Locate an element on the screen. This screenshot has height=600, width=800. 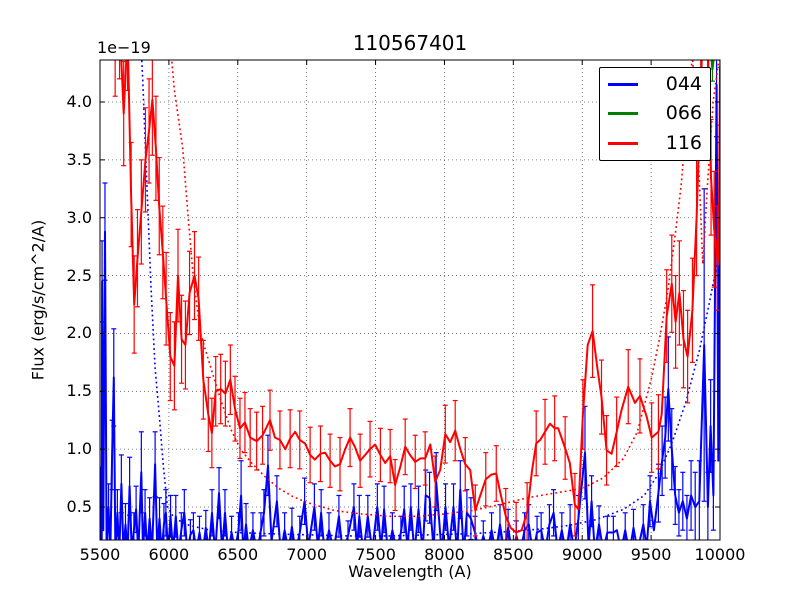
legend-item-116: 116 is located at coordinates (655, 143).